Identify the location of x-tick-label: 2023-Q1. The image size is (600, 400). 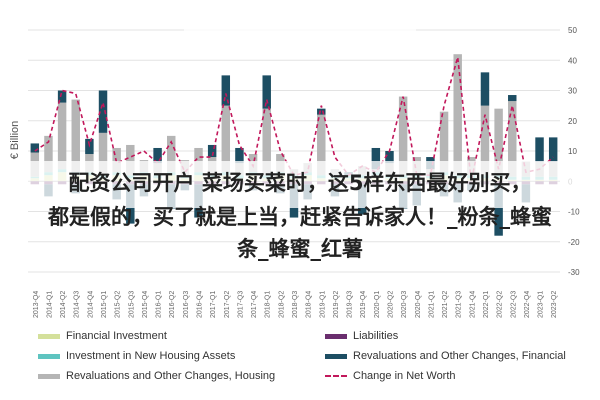
(541, 304).